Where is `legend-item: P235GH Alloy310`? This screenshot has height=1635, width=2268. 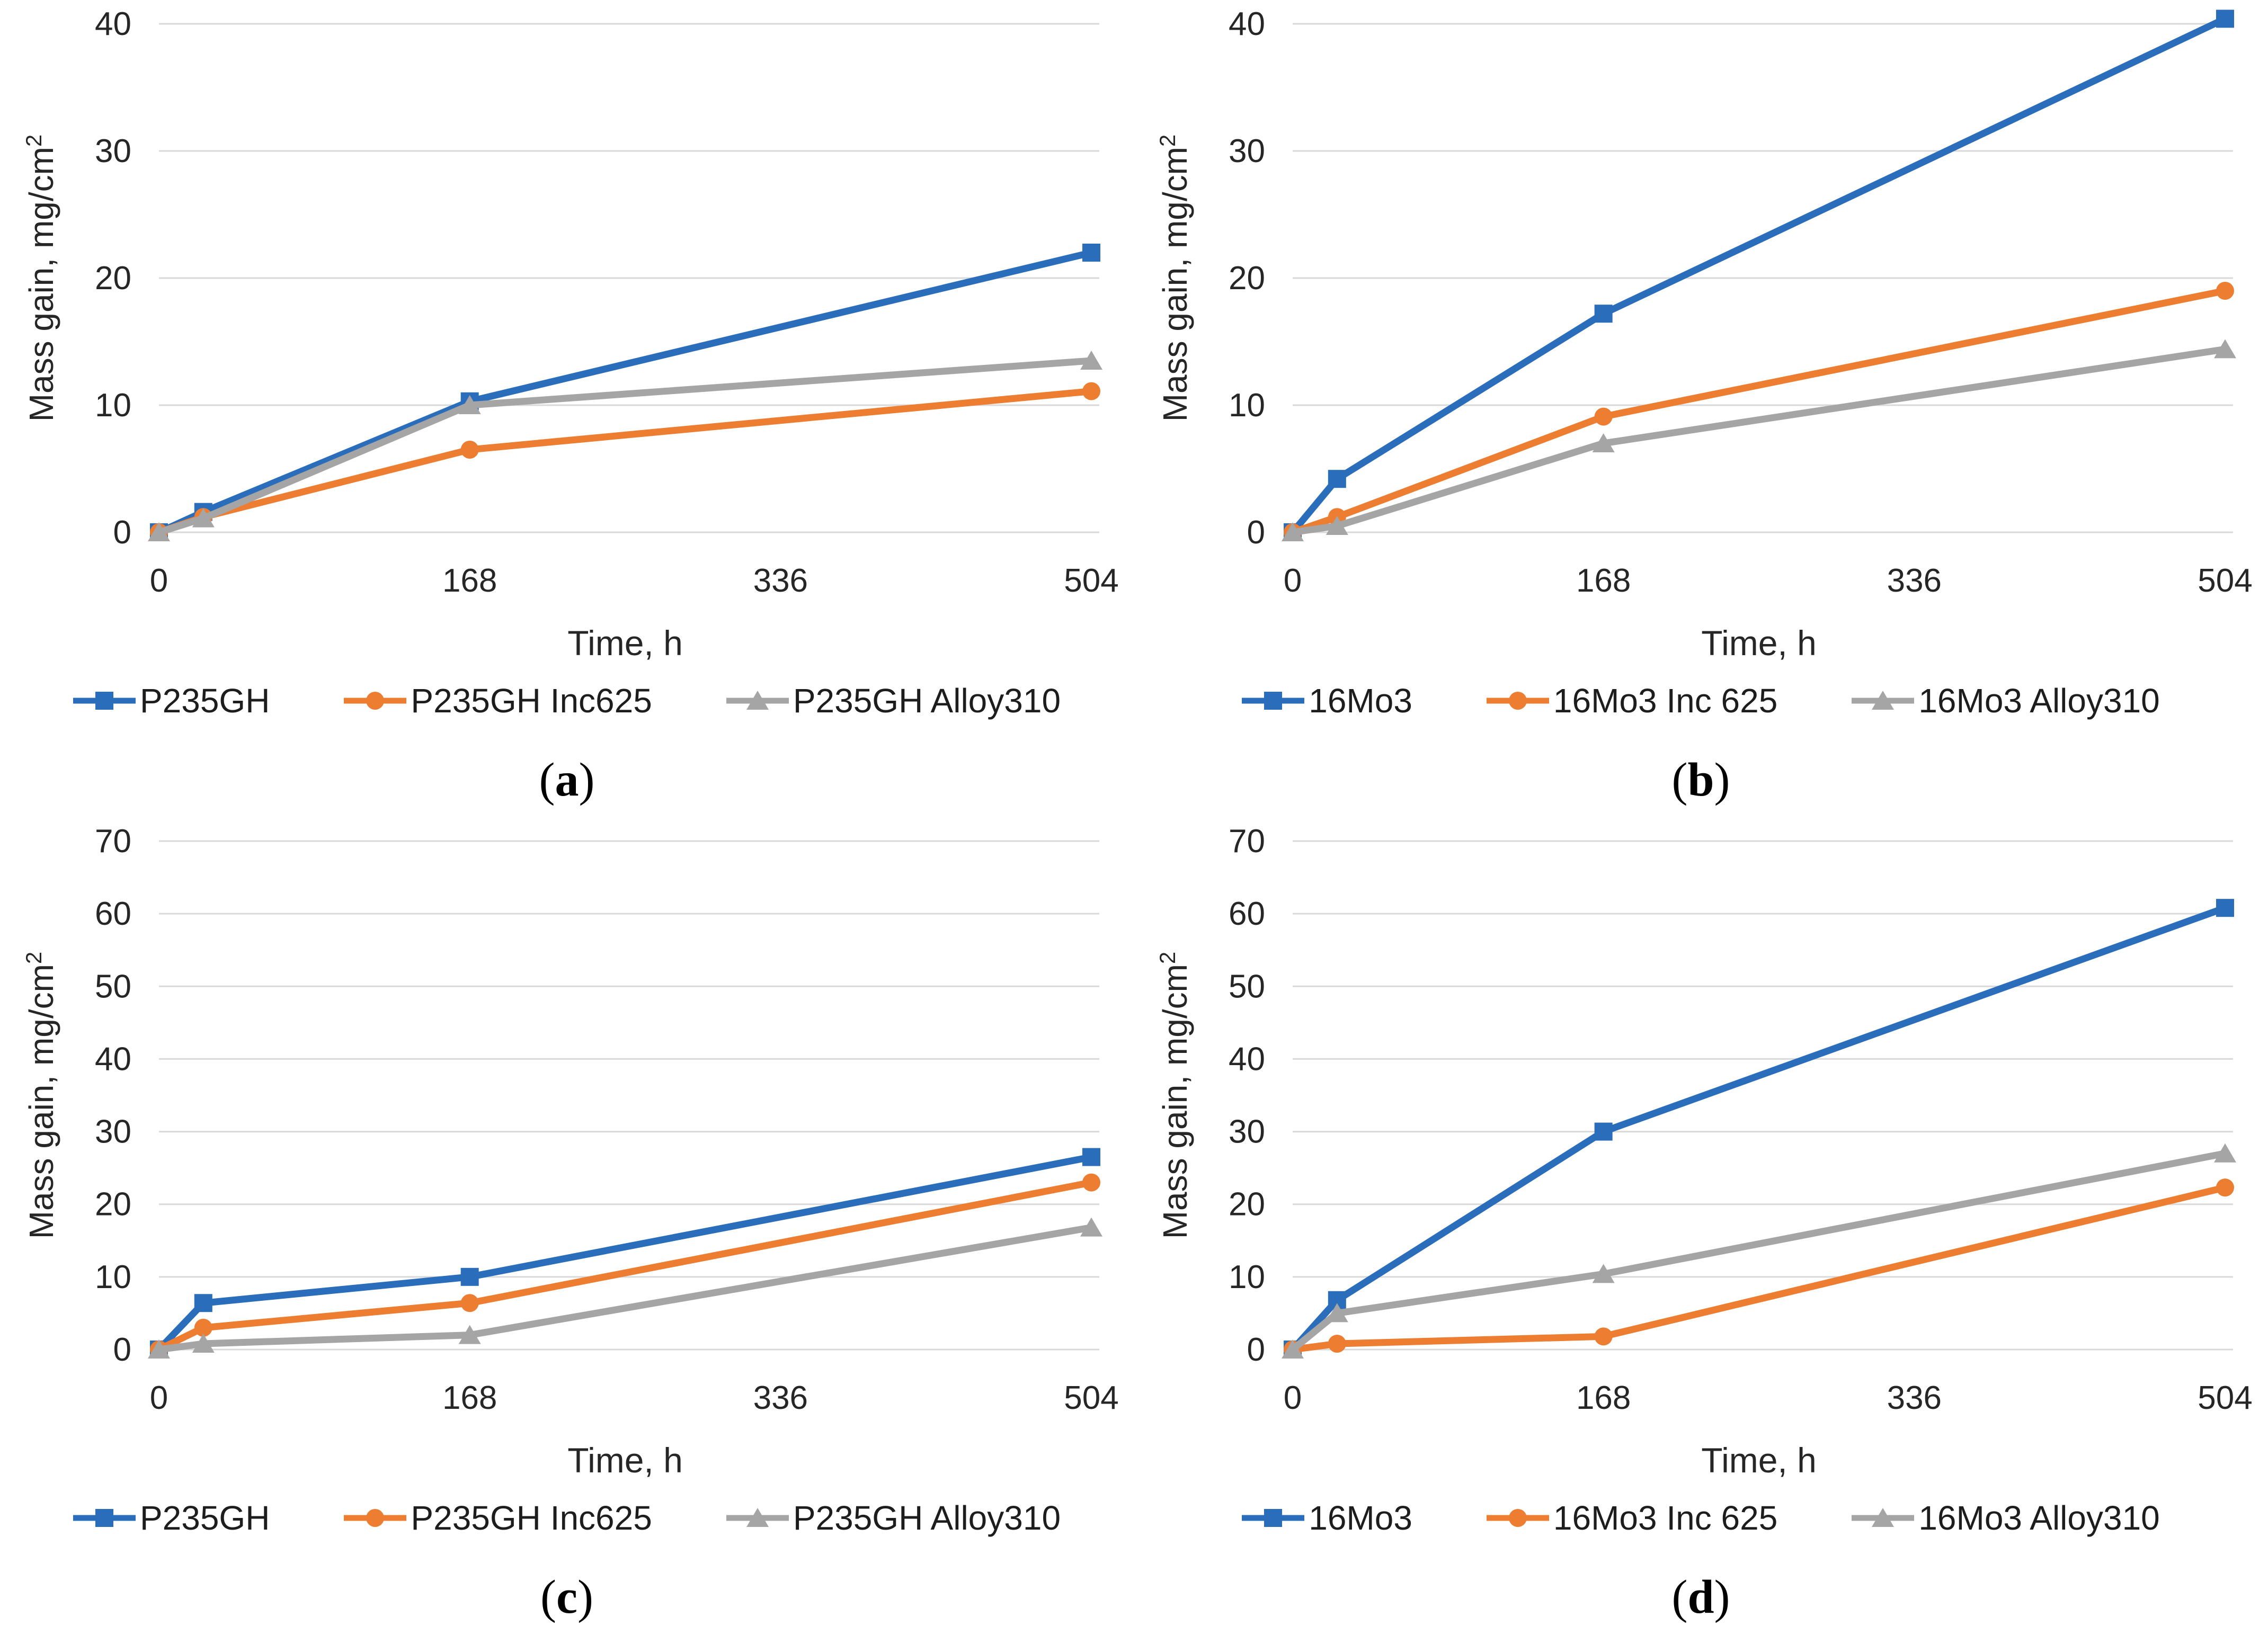 legend-item: P235GH Alloy310 is located at coordinates (893, 700).